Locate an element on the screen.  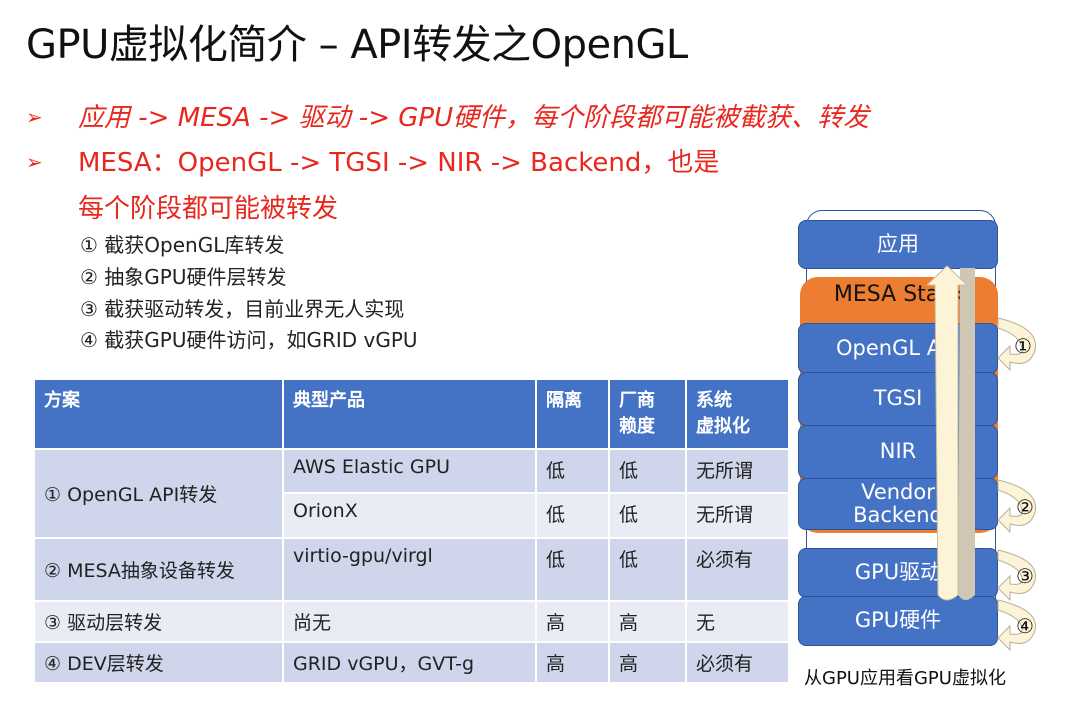
cell-product: 尚无 is located at coordinates (409, 621).